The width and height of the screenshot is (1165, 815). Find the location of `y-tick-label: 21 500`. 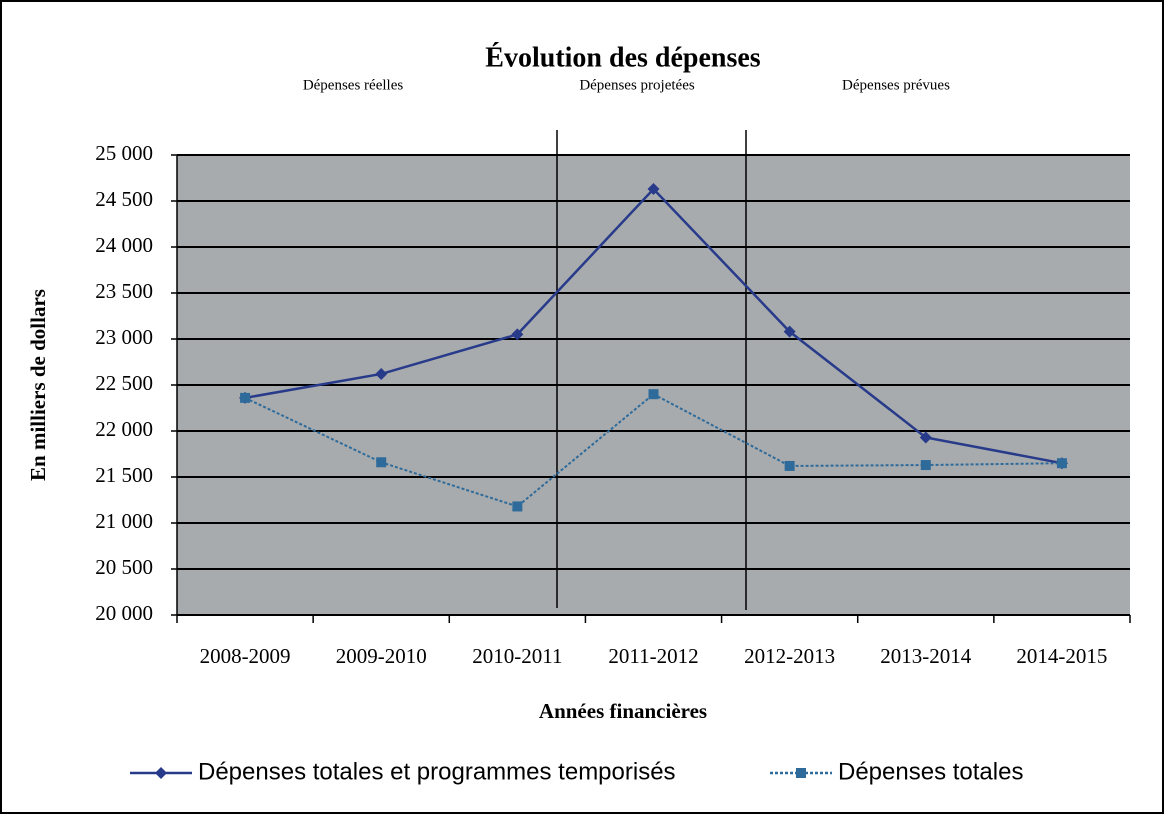

y-tick-label: 21 500 is located at coordinates (124, 475).